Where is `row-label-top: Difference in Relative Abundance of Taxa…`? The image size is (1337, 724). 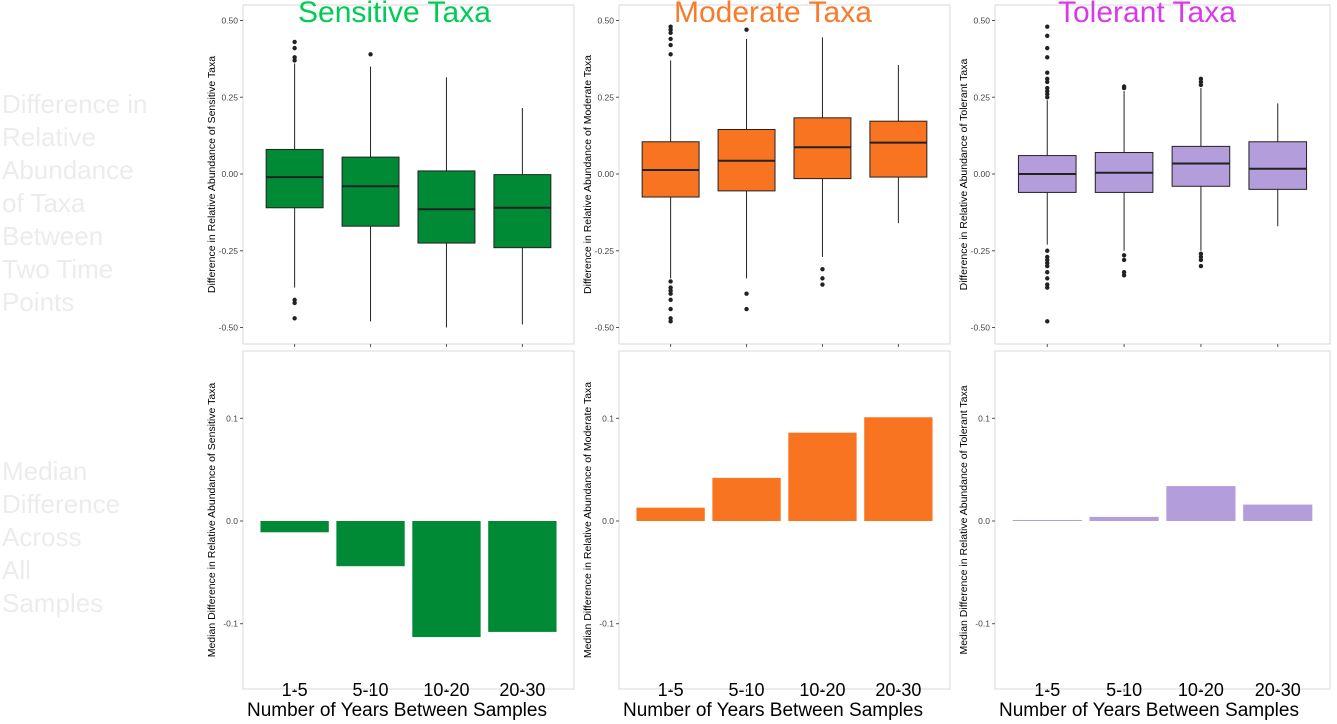
row-label-top: Difference in Relative Abundance of Taxa… is located at coordinates (75, 203).